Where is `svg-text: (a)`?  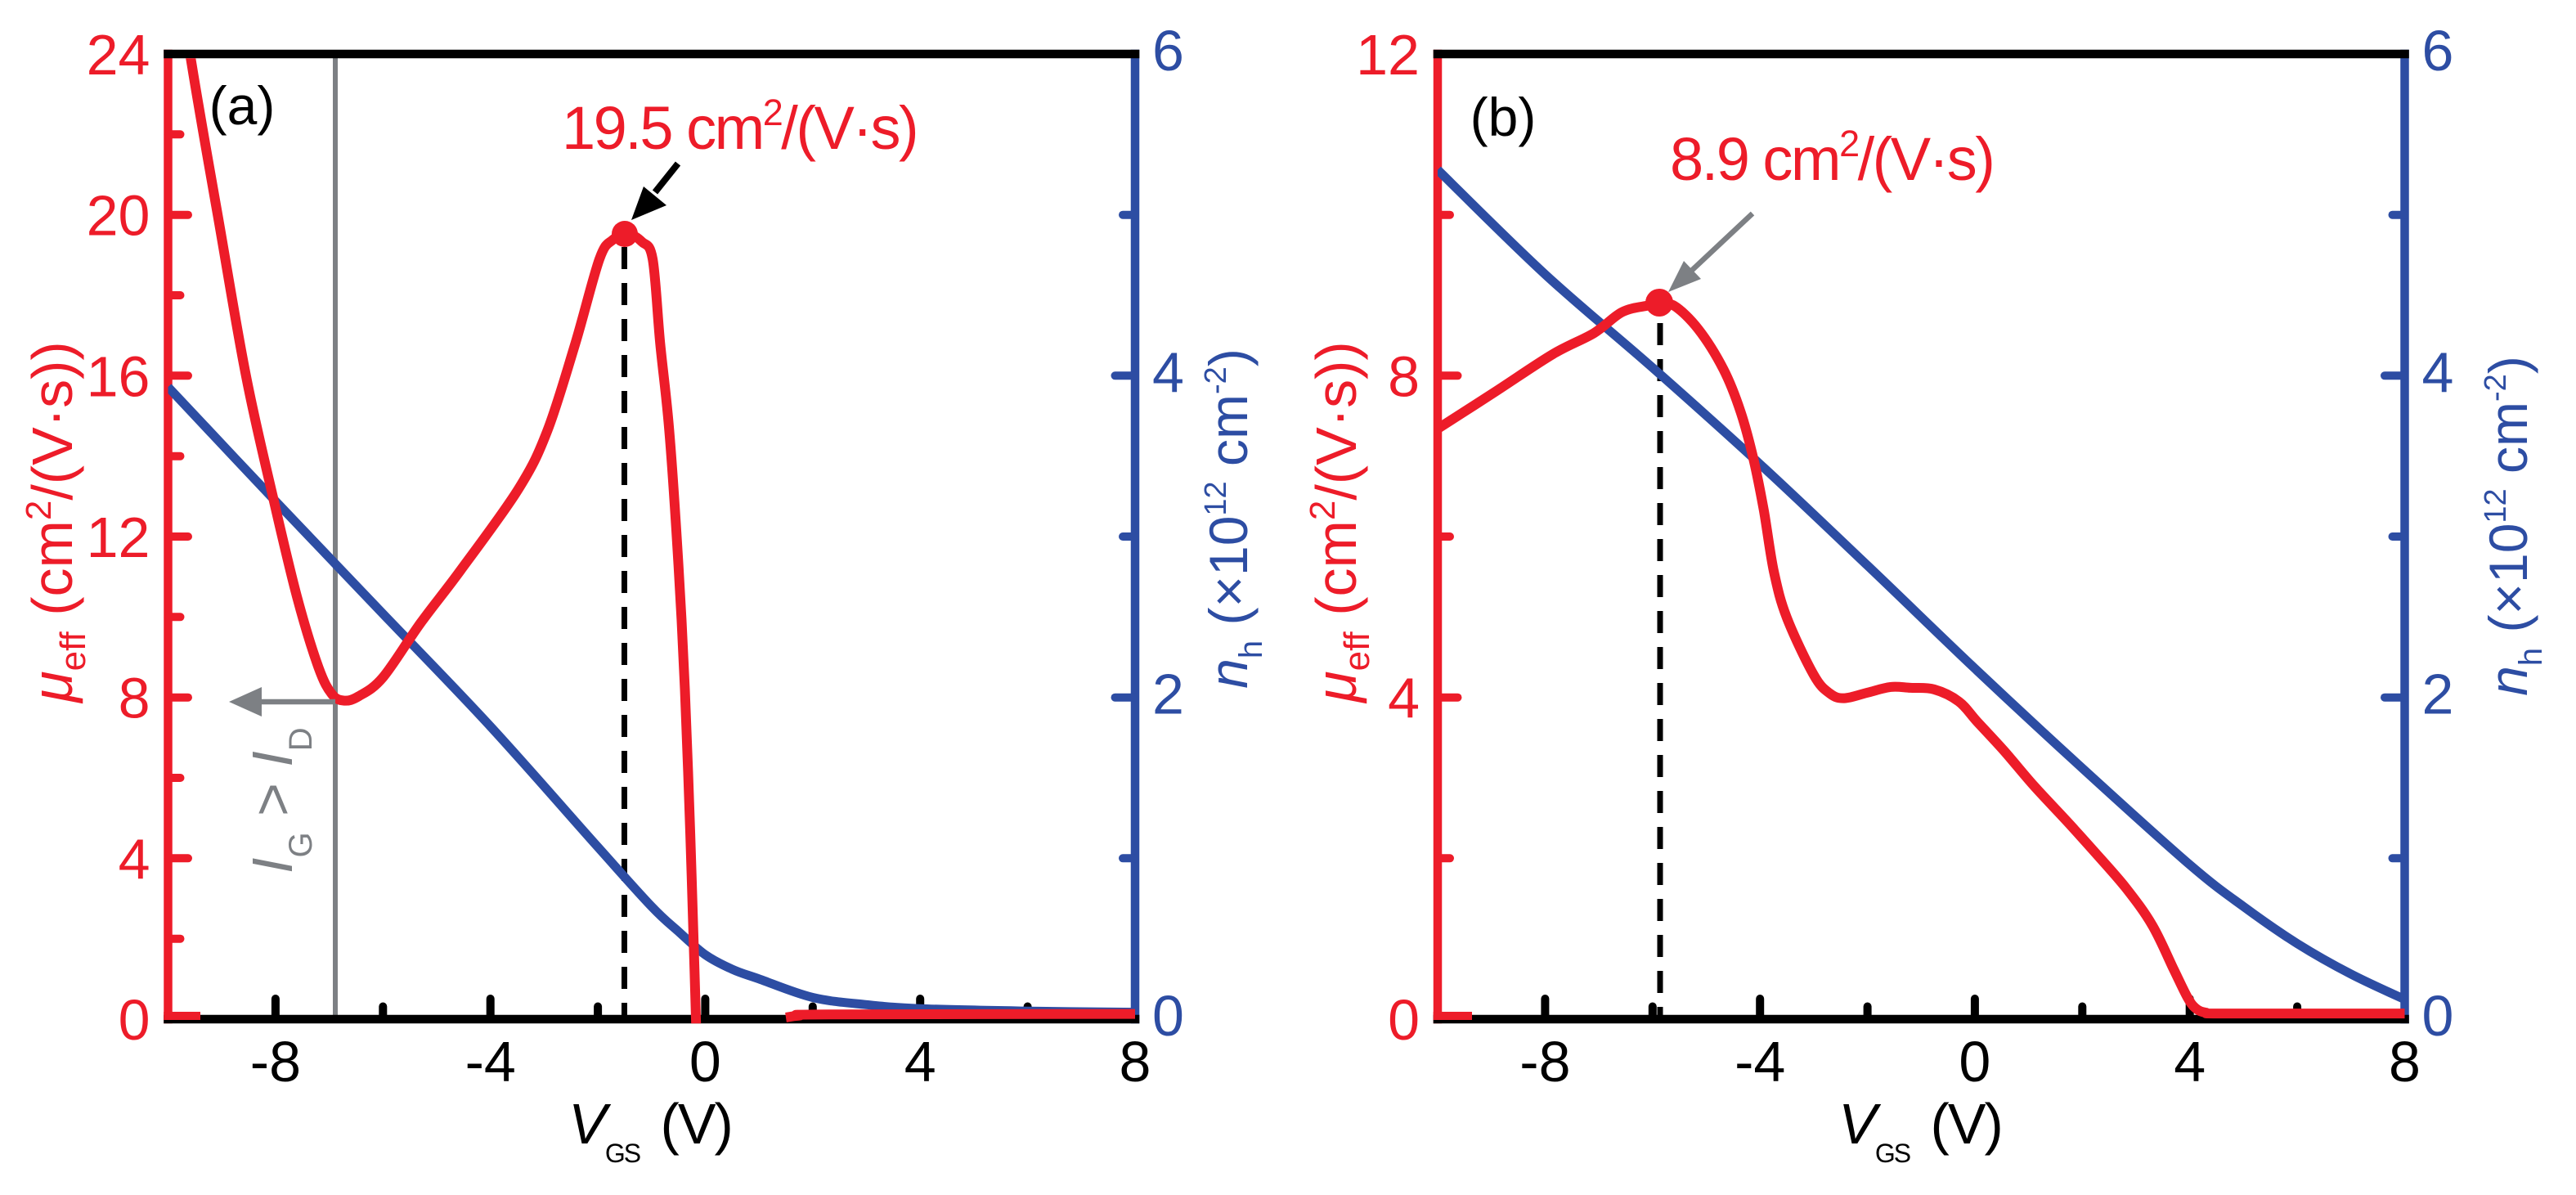
svg-text: (a) is located at coordinates (242, 105).